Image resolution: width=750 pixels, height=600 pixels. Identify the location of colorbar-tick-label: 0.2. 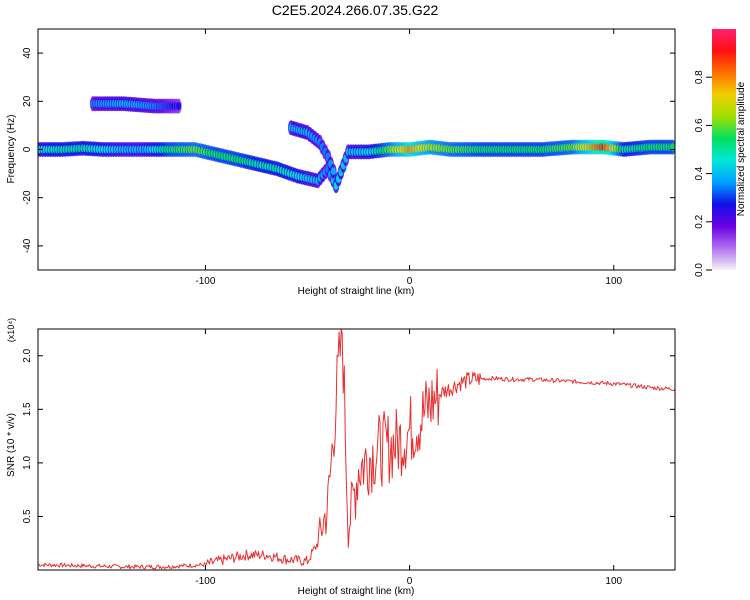
(699, 221).